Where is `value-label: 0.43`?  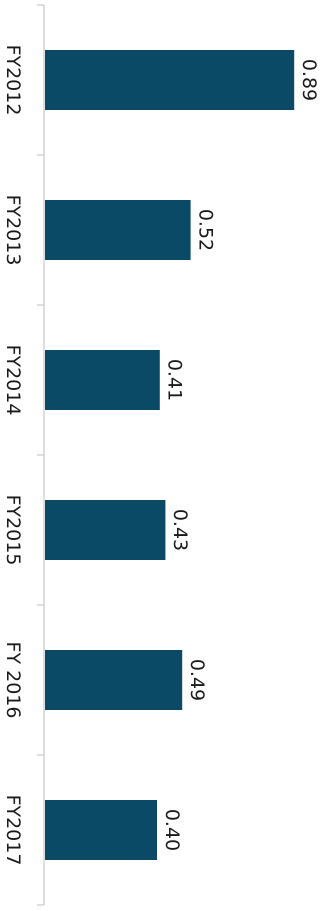
value-label: 0.43 is located at coordinates (180, 530).